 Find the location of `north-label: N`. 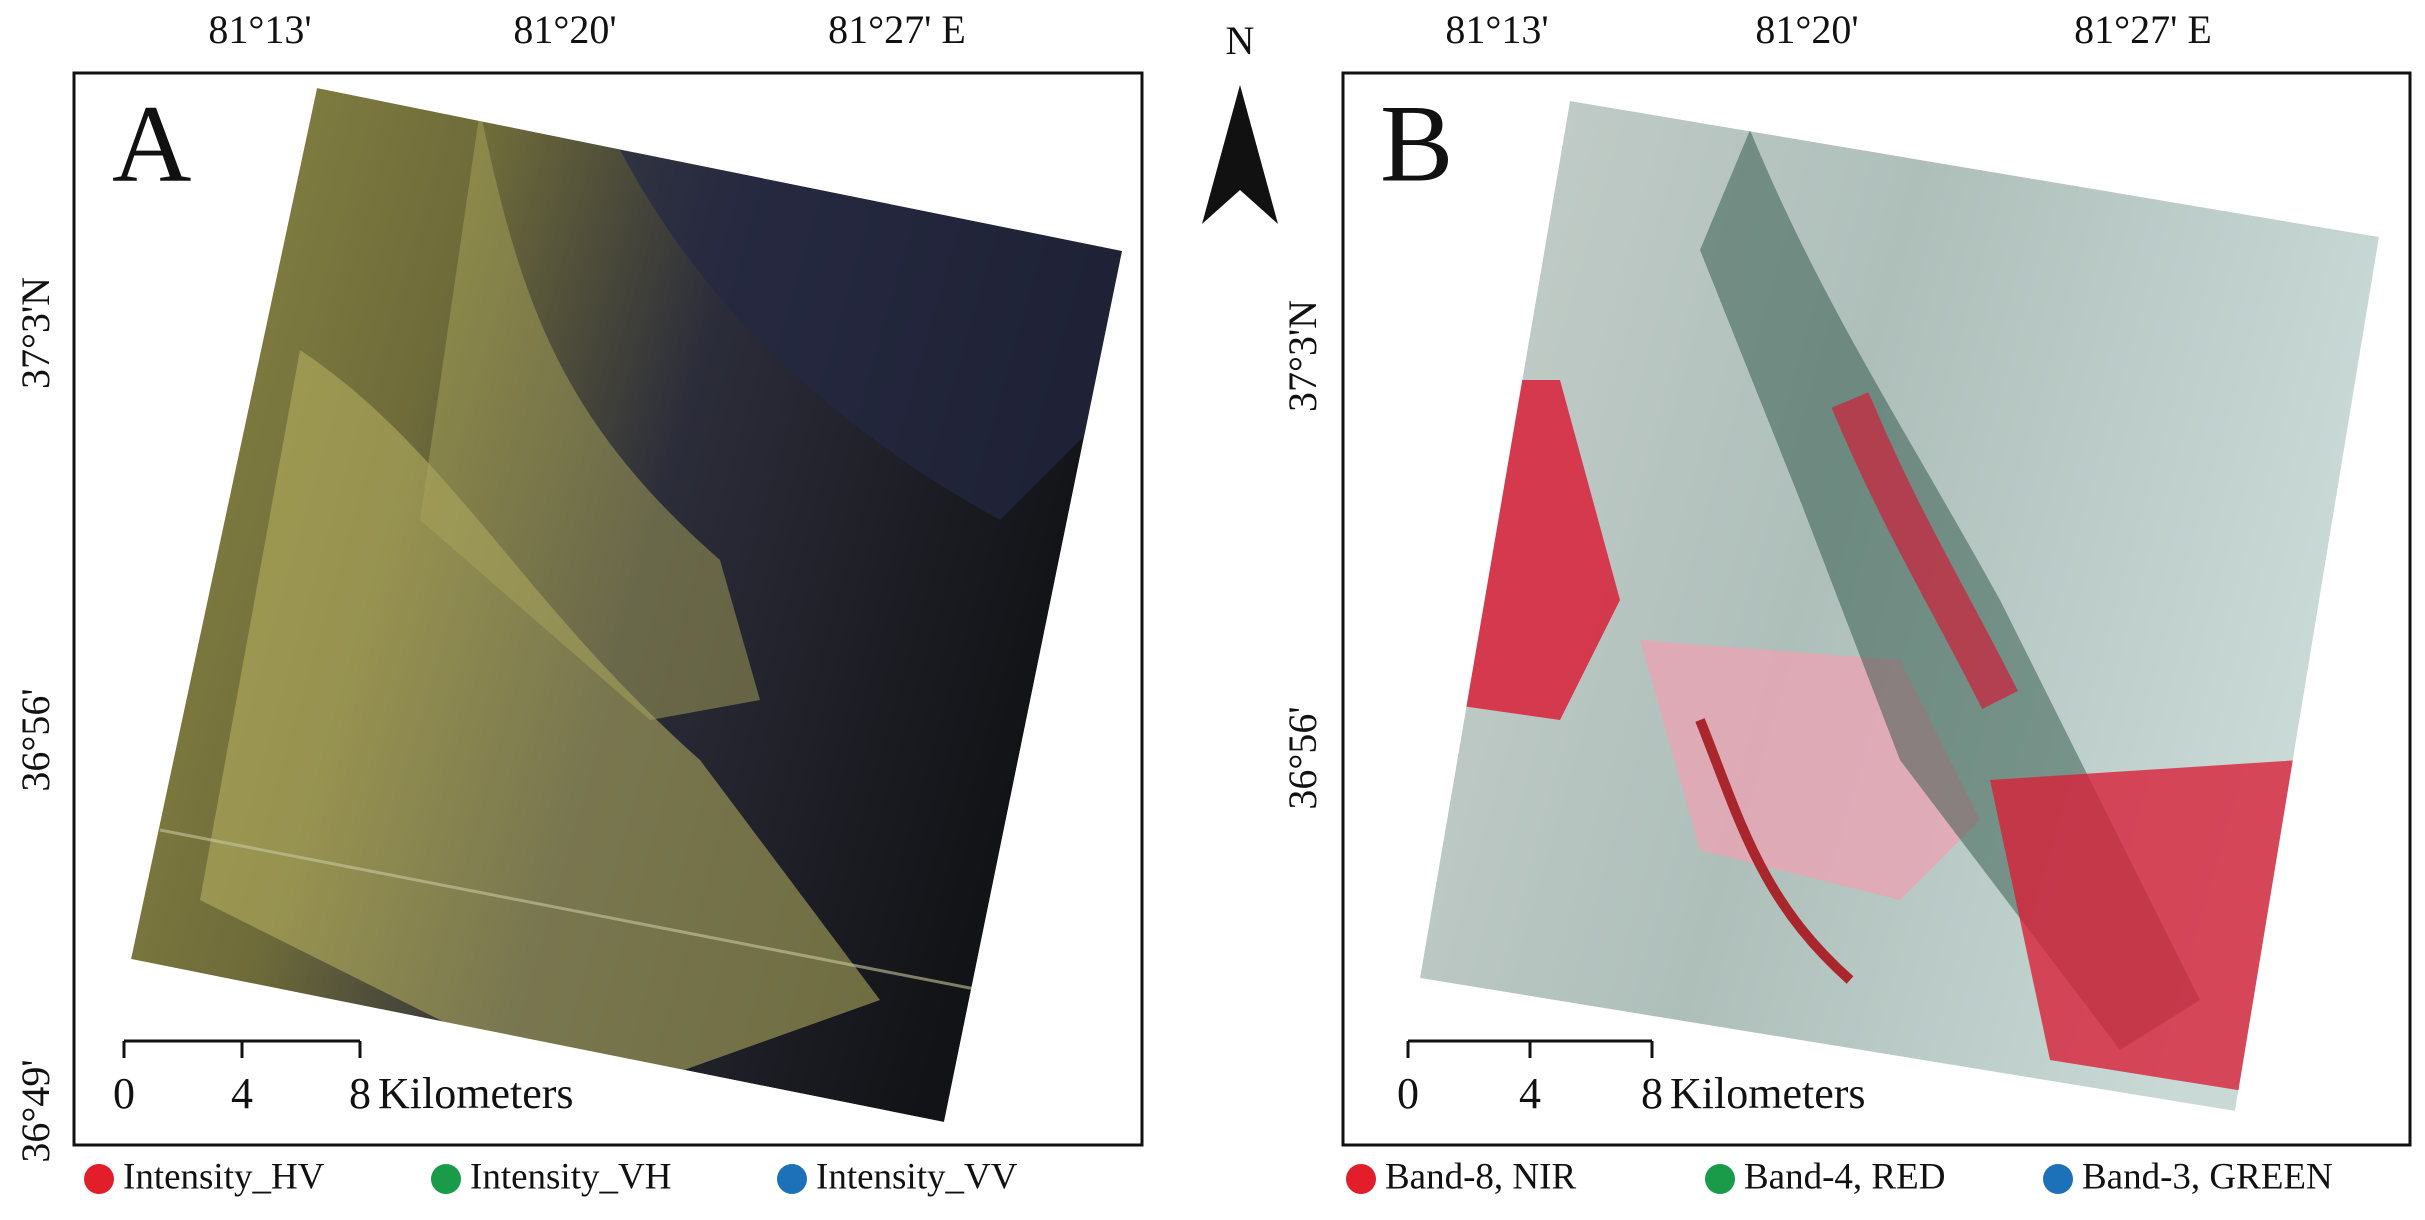

north-label: N is located at coordinates (1240, 40).